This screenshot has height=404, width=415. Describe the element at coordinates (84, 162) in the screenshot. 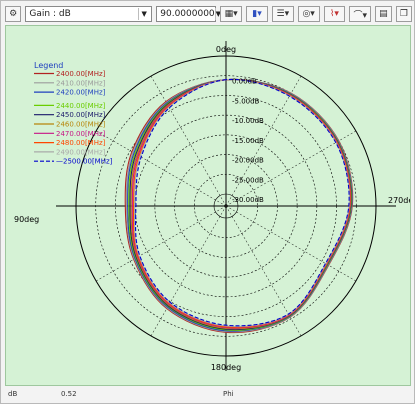

I see `legend-label: —2500.00[MHz]` at that location.